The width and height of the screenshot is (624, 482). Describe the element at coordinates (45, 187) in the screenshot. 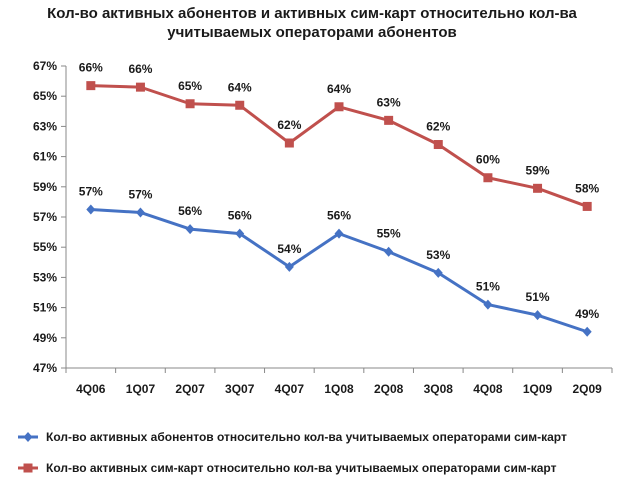

I see `y-tick-label: 59%` at that location.